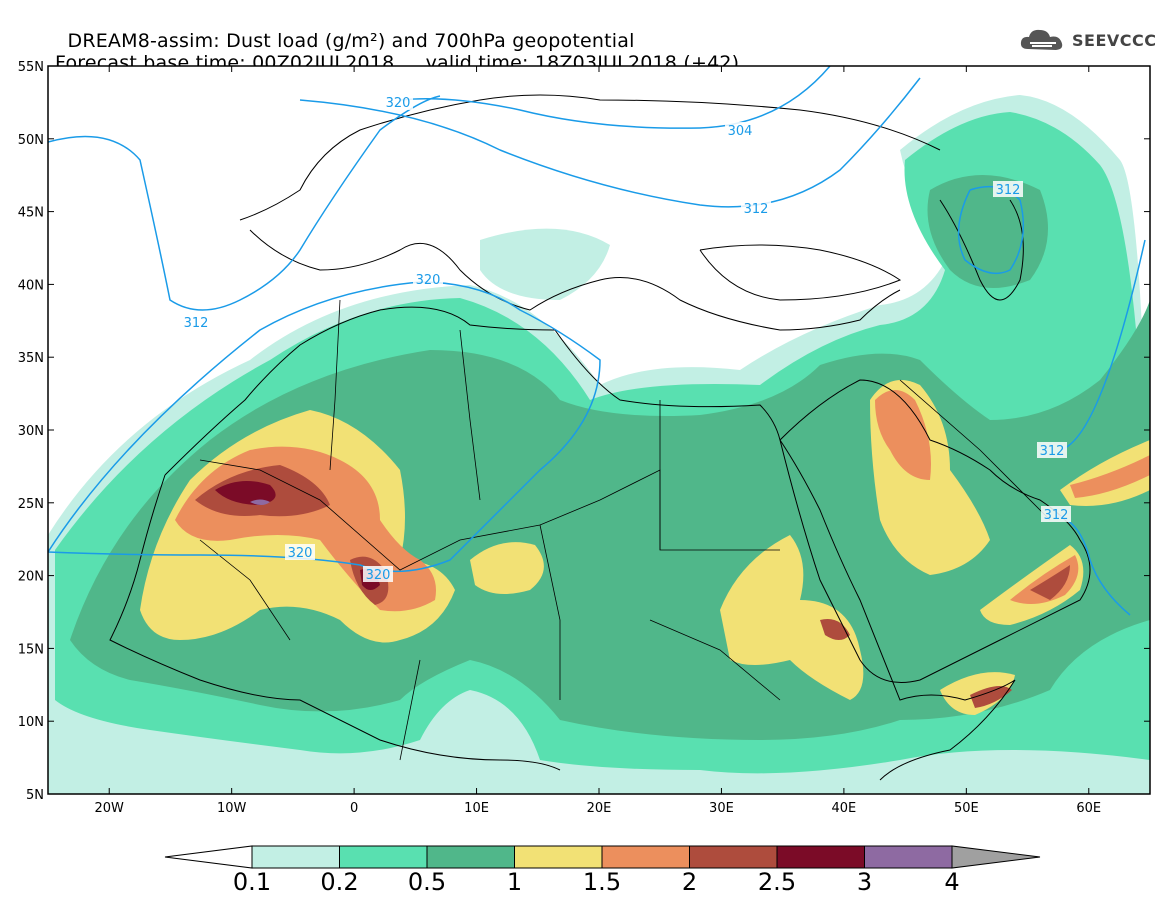 This screenshot has height=907, width=1165. I want to click on dust-level-1-central, so click(507, 568).